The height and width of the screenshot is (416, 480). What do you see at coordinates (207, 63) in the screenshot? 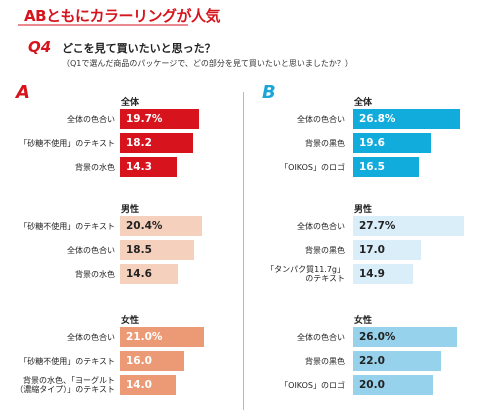
I see `question-subtext: （Q1で選んだ商品のパッケージで、どの部分を見て買いたいと思いましたか？）` at bounding box center [207, 63].